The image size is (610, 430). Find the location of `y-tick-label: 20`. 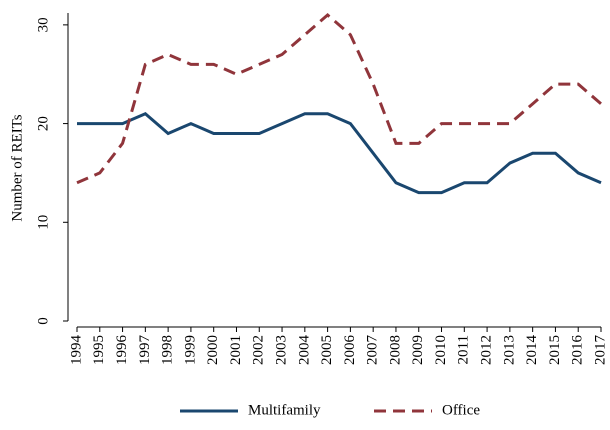

y-tick-label: 20 is located at coordinates (43, 123).